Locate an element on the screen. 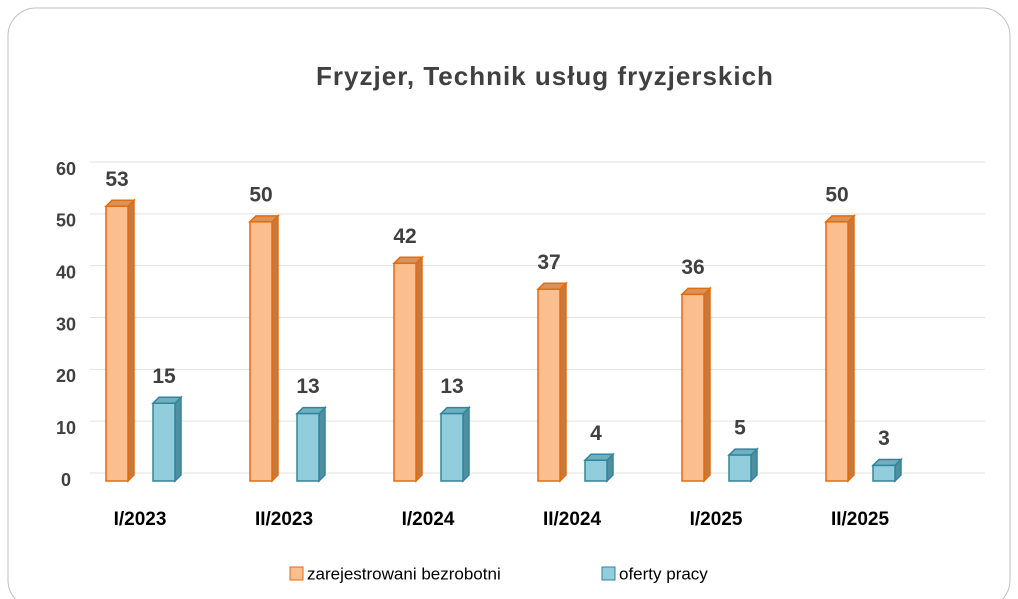 Image resolution: width=1018 pixels, height=599 pixels. data-label: 4 is located at coordinates (596, 433).